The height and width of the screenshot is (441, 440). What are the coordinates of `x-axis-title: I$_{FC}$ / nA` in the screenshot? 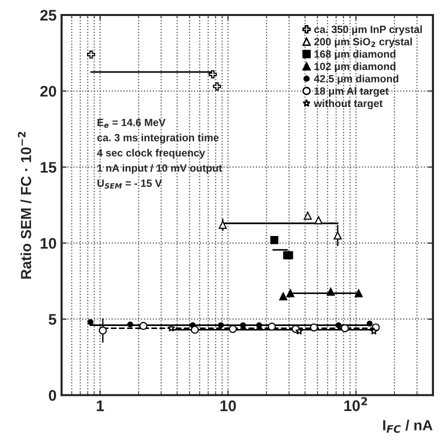 It's located at (407, 426).